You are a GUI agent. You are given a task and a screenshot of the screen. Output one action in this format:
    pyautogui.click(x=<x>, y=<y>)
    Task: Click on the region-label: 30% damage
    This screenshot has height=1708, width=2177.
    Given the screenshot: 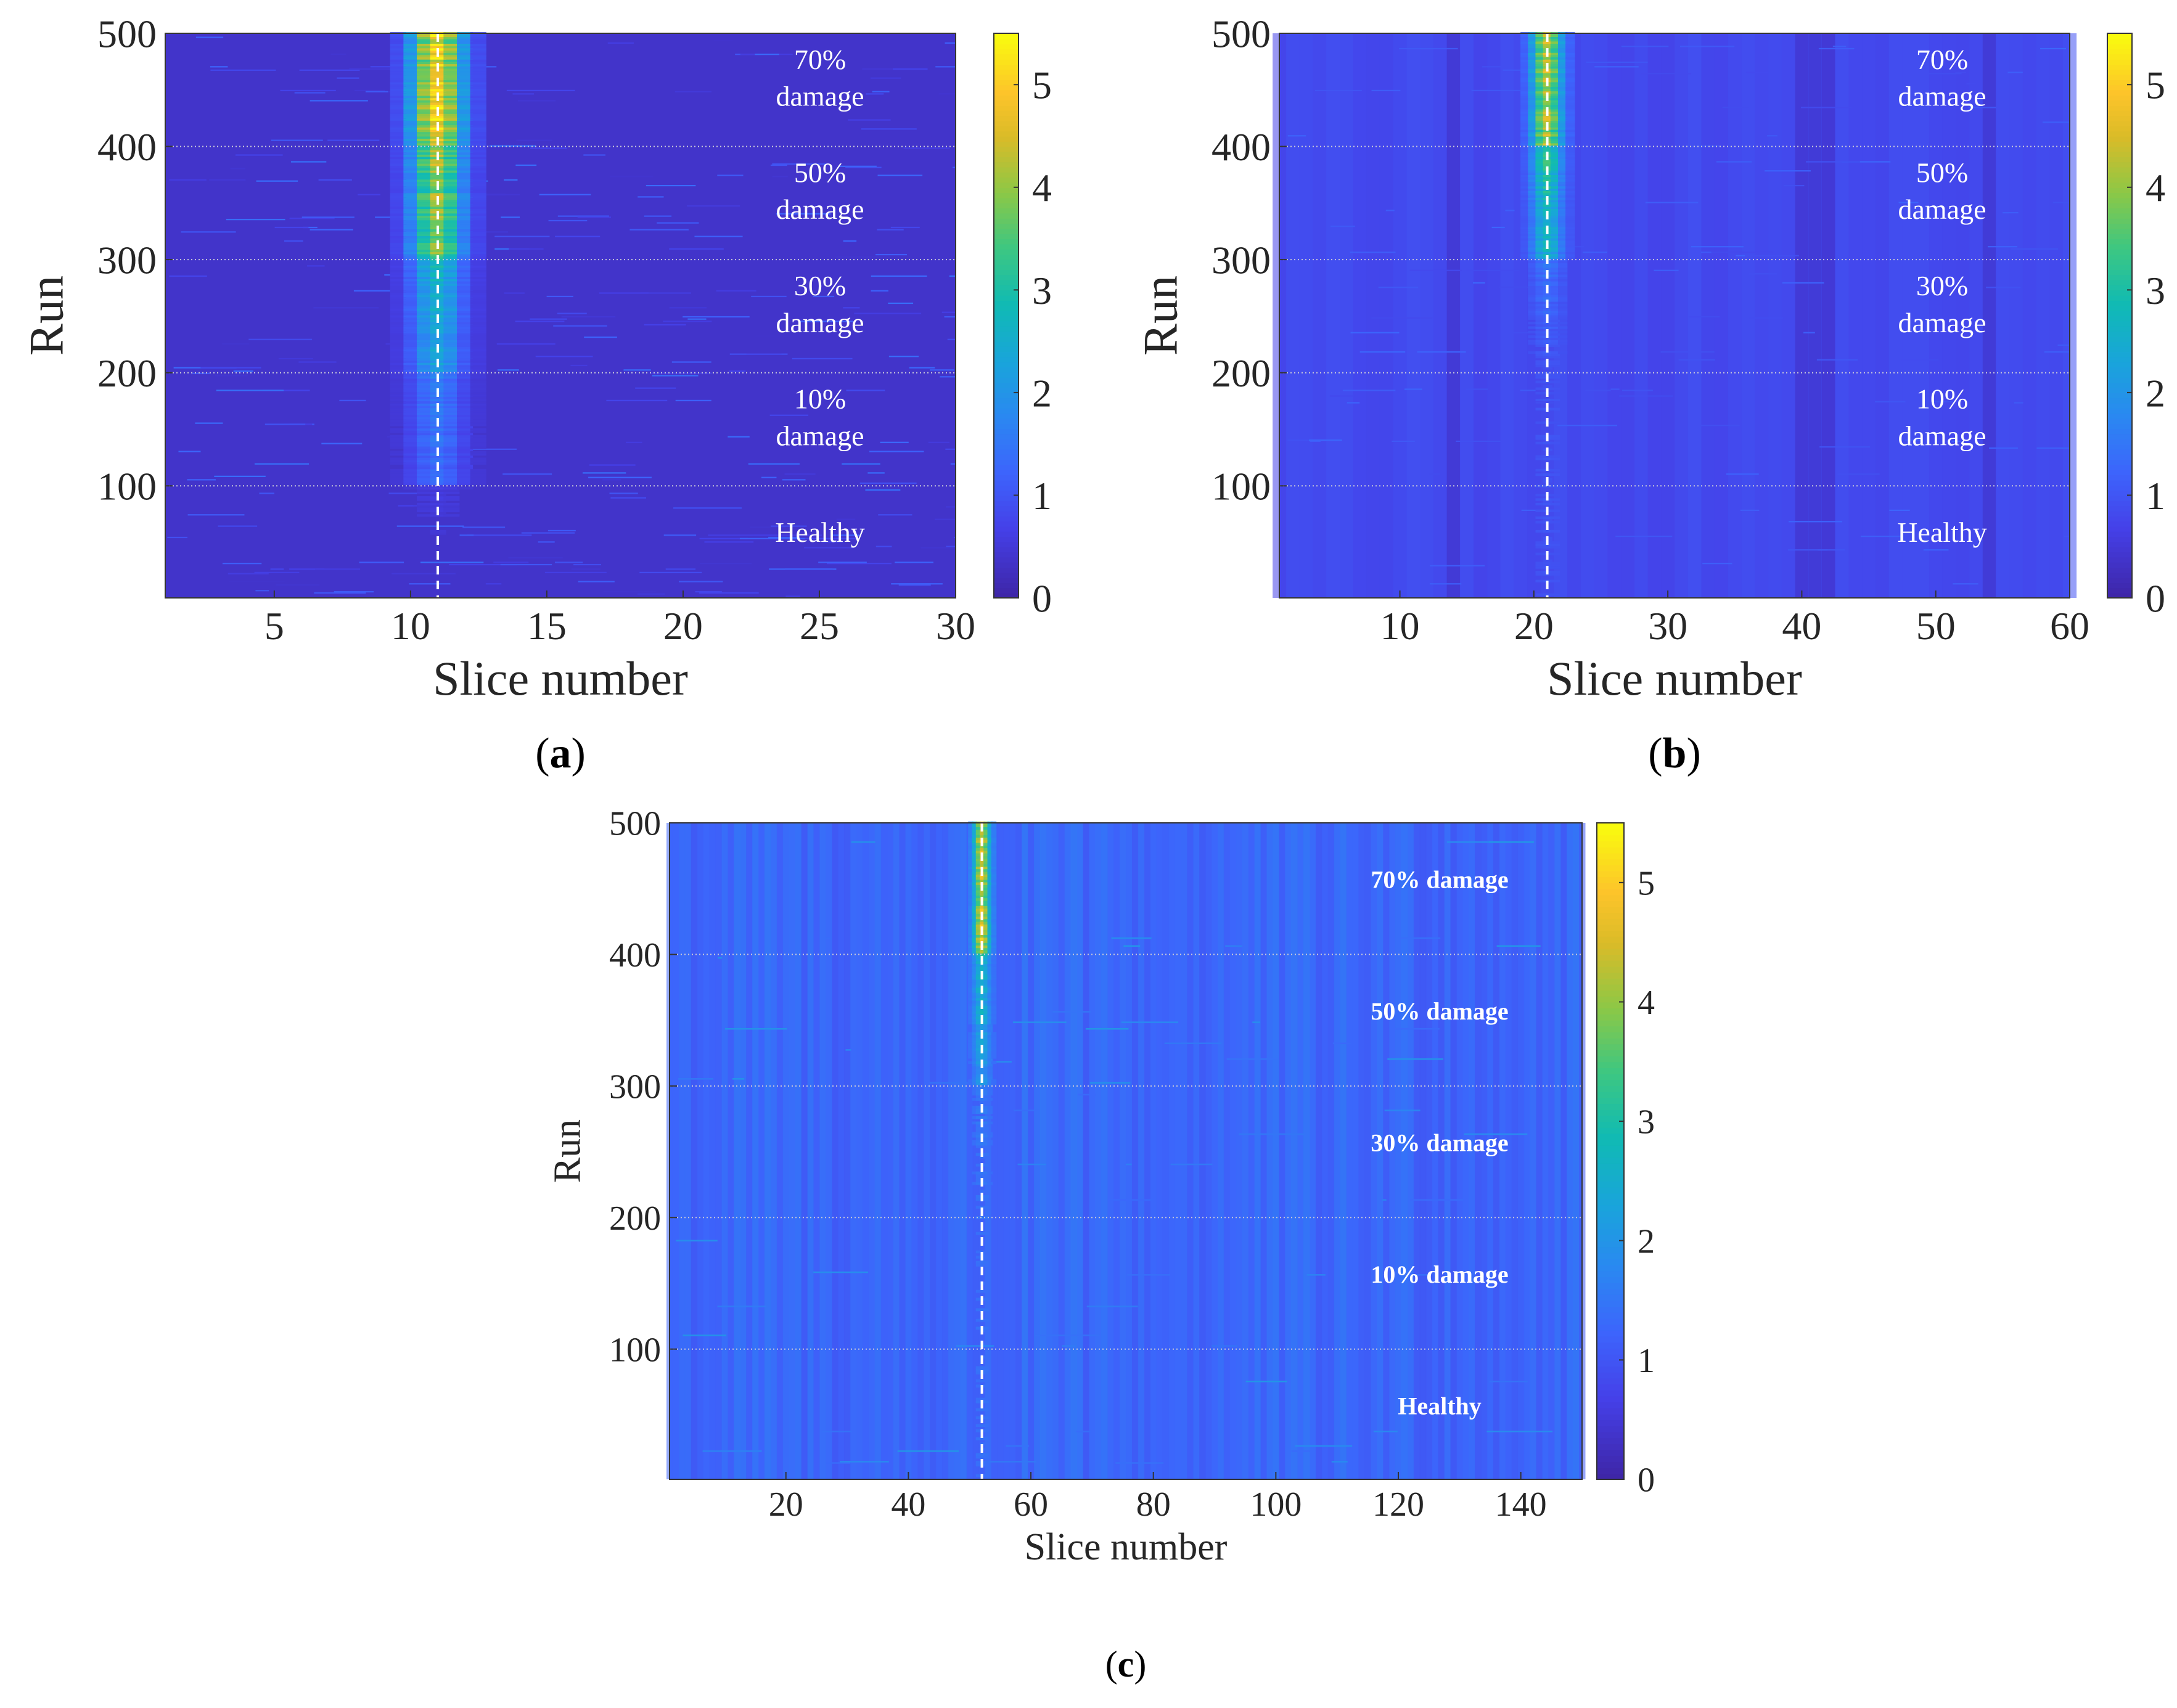 What is the action you would take?
    pyautogui.click(x=1942, y=304)
    